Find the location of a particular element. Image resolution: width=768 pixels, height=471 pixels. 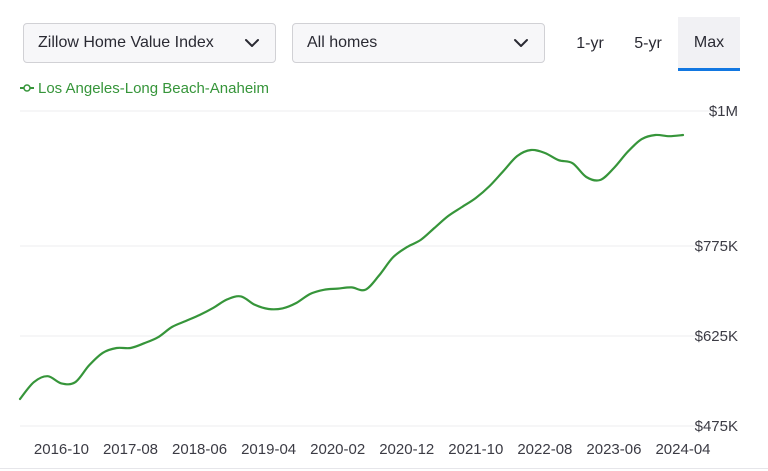

home-type-select: All homes is located at coordinates (418, 43).